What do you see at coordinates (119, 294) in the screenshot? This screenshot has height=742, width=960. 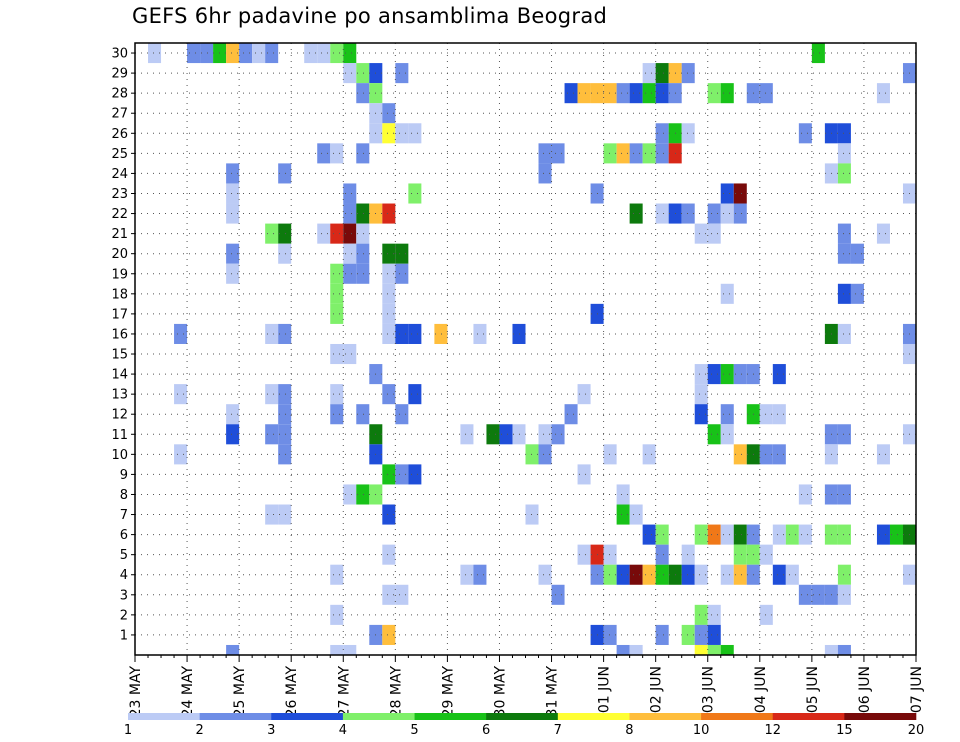 I see `y-tick-label: 18` at bounding box center [119, 294].